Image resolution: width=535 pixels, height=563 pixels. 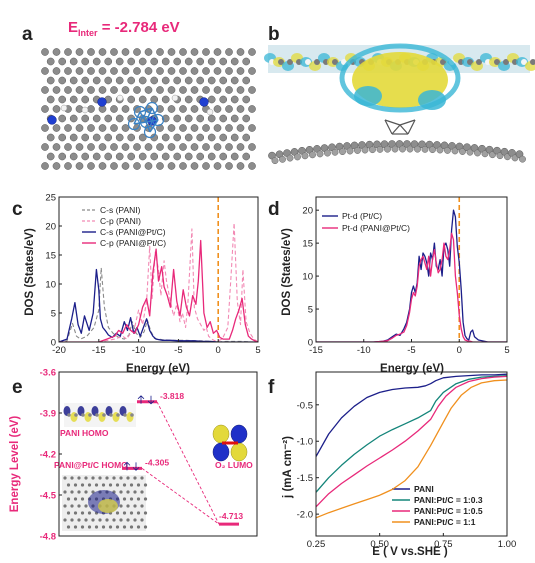 I want to click on x-tick-label-d-3: 0, so click(x=459, y=350).